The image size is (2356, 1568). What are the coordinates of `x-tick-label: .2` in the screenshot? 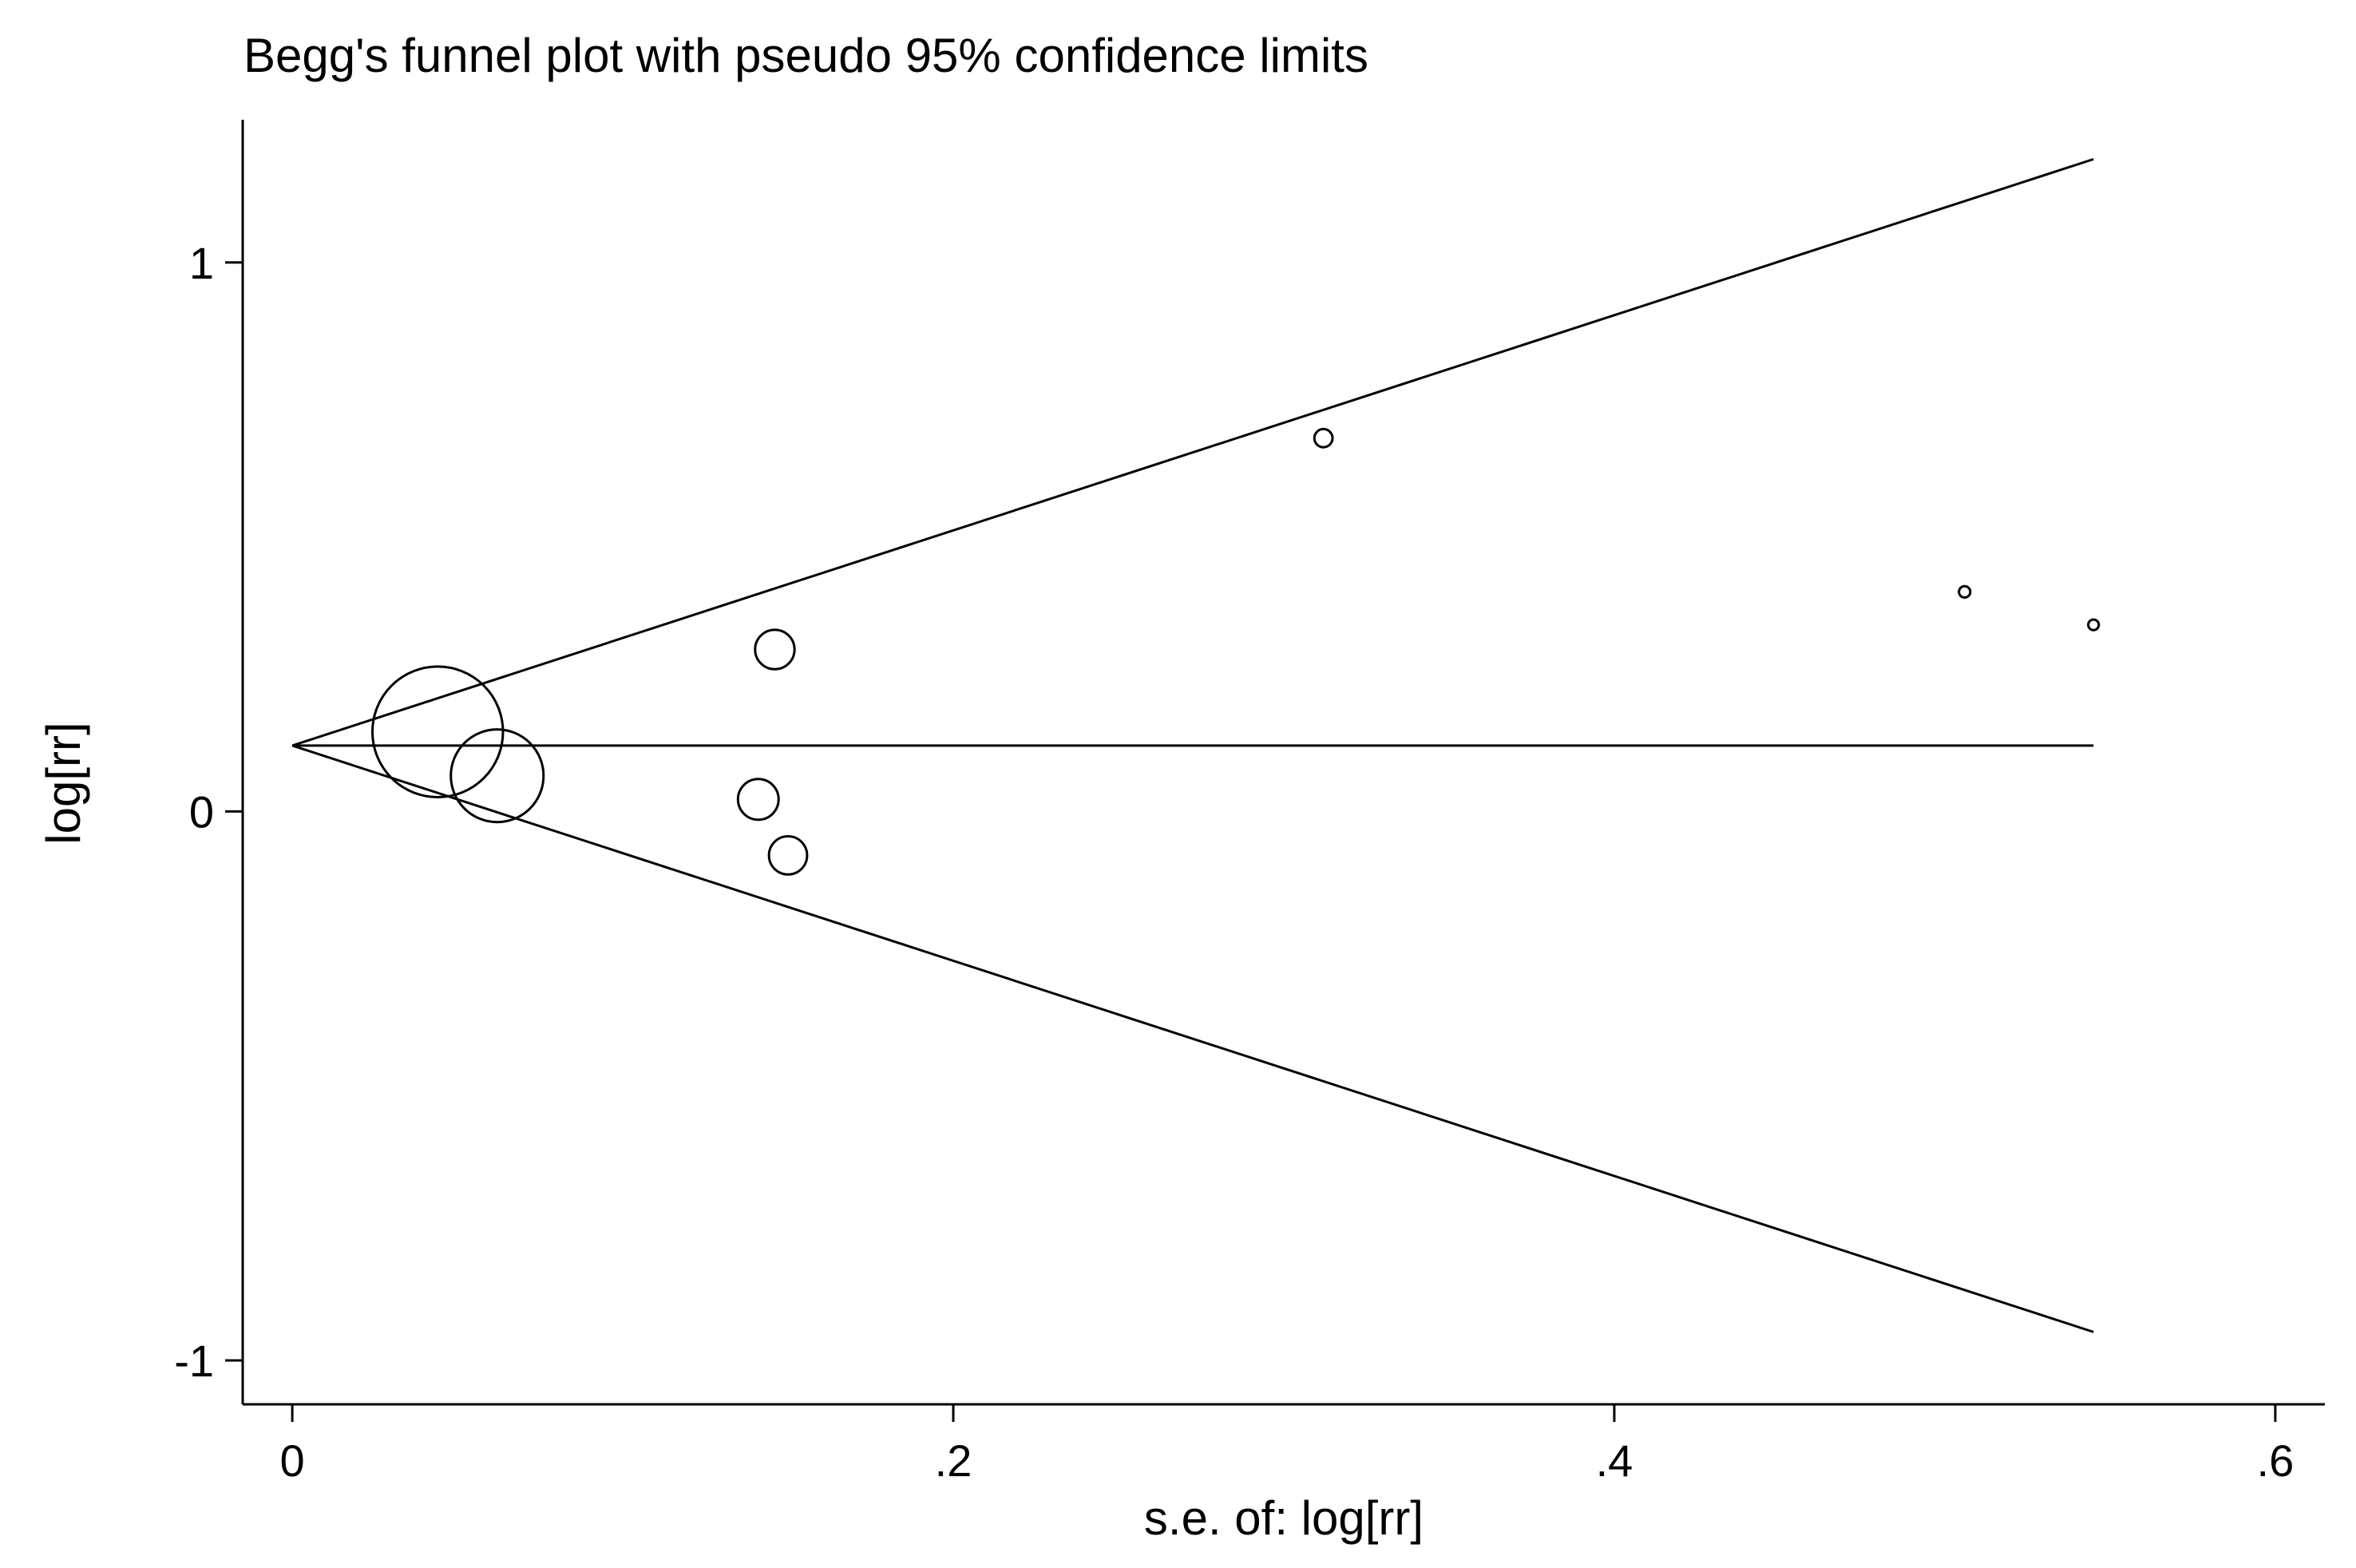 It's located at (954, 1461).